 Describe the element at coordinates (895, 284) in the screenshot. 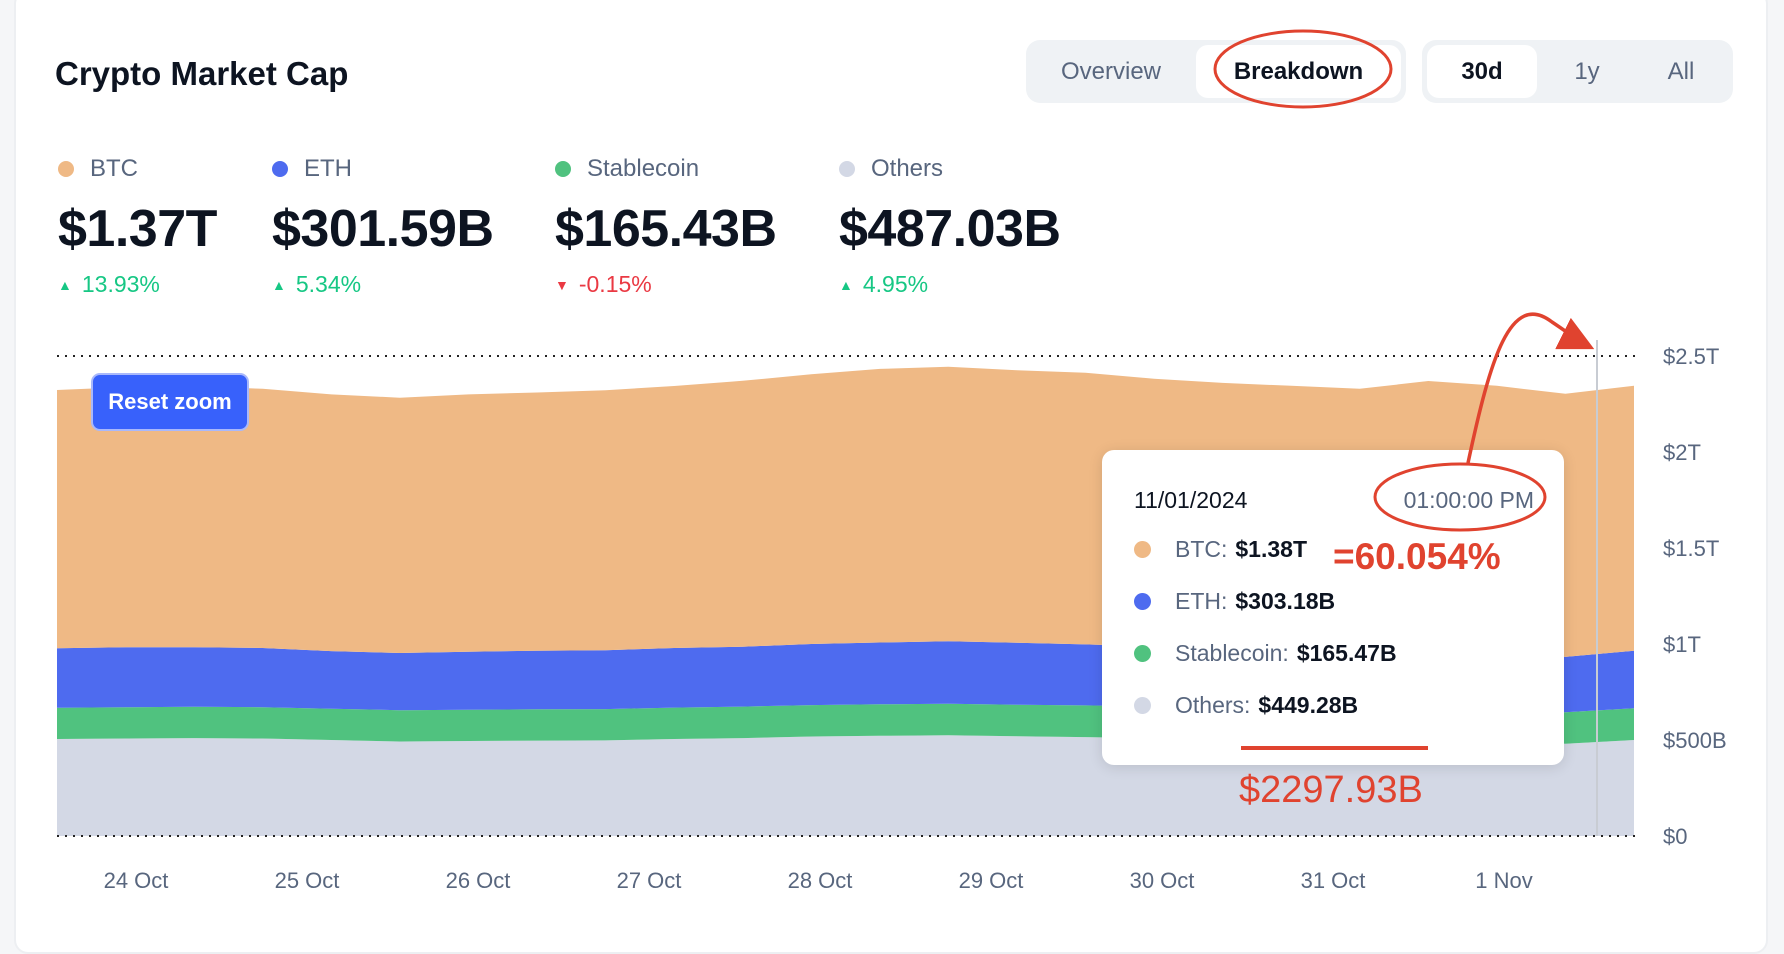

I see `stat-change: 4.95%` at that location.